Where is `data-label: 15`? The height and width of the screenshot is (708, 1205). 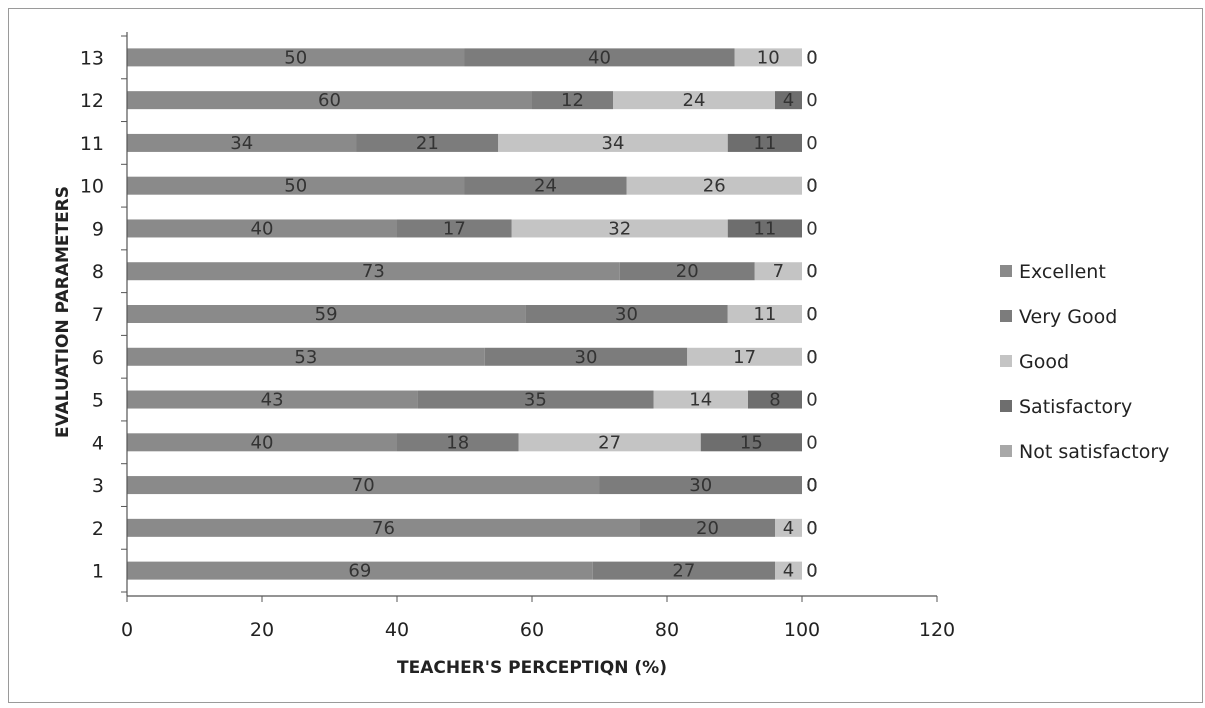
data-label: 15 is located at coordinates (751, 442).